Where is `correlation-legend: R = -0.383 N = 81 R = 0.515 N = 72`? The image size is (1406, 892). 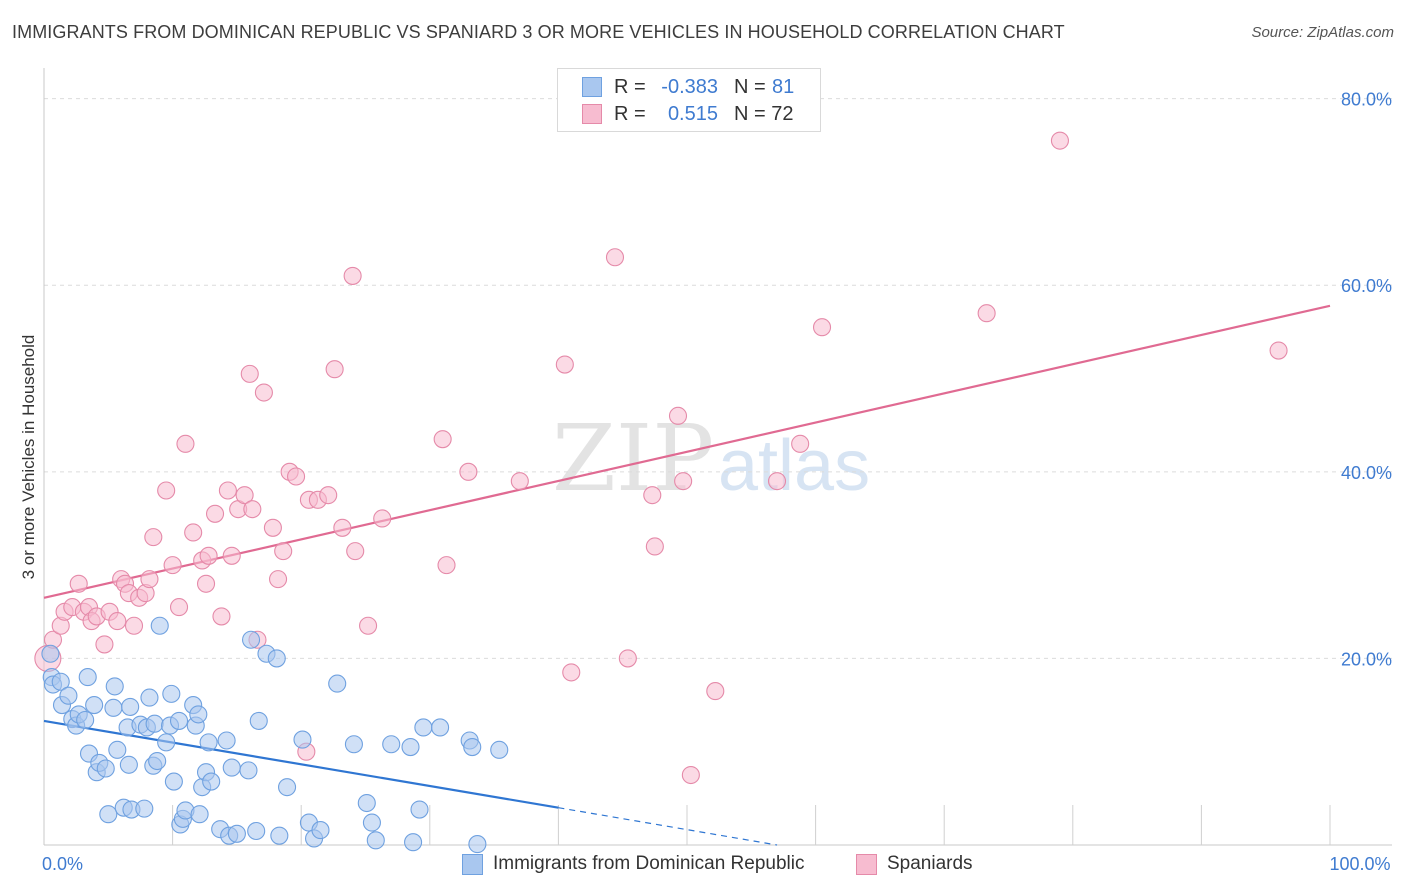 correlation-legend: R = -0.383 N = 81 R = 0.515 N = 72 is located at coordinates (689, 100).